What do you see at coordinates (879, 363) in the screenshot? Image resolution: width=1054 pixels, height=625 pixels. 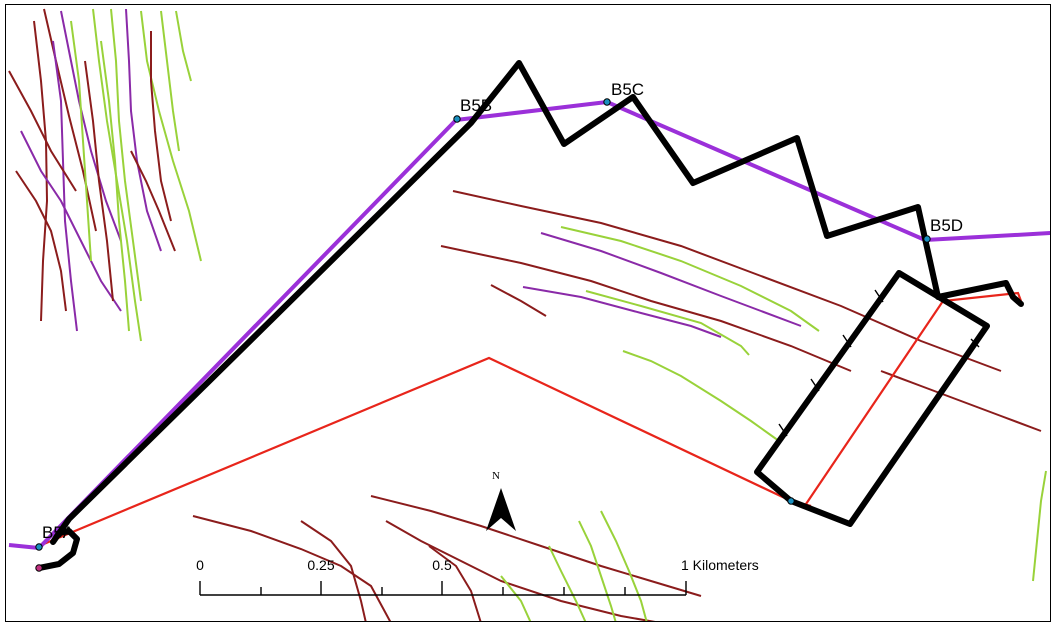 I see `track-tick-marks` at bounding box center [879, 363].